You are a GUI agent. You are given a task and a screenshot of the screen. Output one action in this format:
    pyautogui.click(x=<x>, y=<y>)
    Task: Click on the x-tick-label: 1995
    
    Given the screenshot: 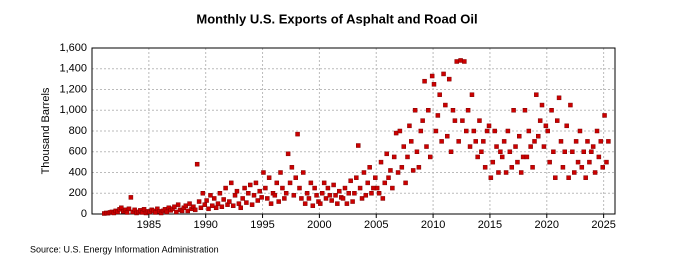 What is the action you would take?
    pyautogui.click(x=262, y=225)
    